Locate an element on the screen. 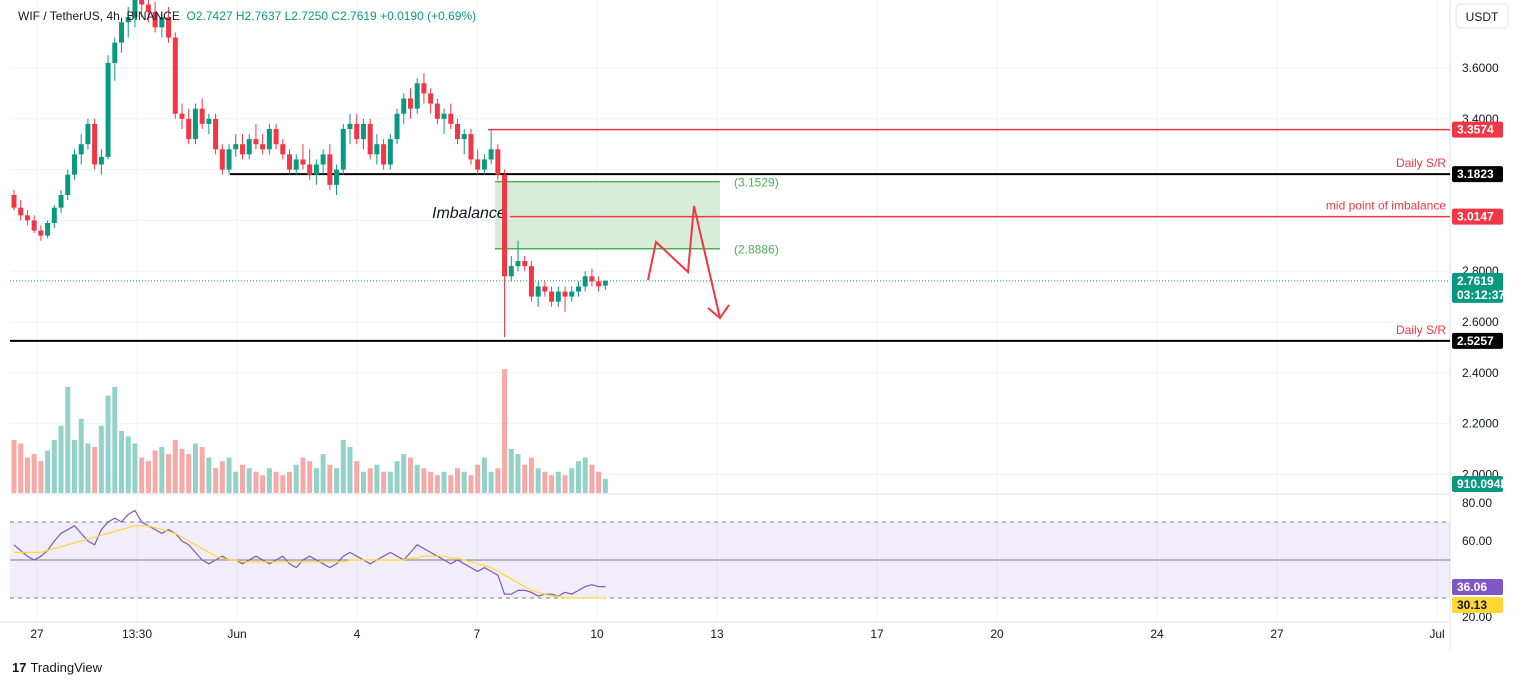 This screenshot has width=1536, height=686. brand-name: TradingView is located at coordinates (66, 667).